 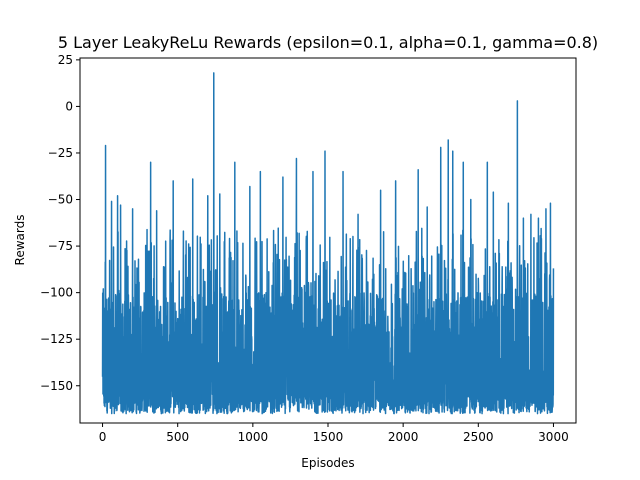 What do you see at coordinates (327, 463) in the screenshot?
I see `x-axis-label: Episodes` at bounding box center [327, 463].